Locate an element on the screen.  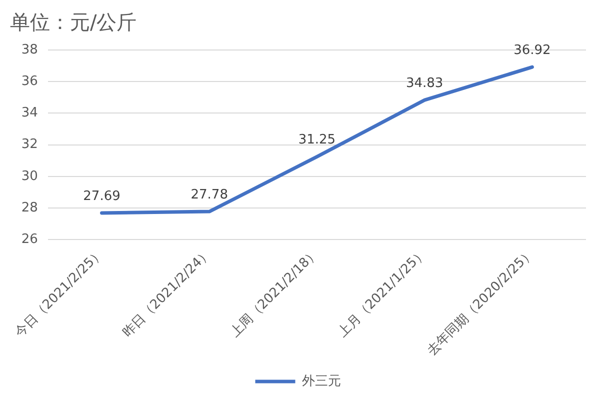
data-label: 27.69 is located at coordinates (101, 196).